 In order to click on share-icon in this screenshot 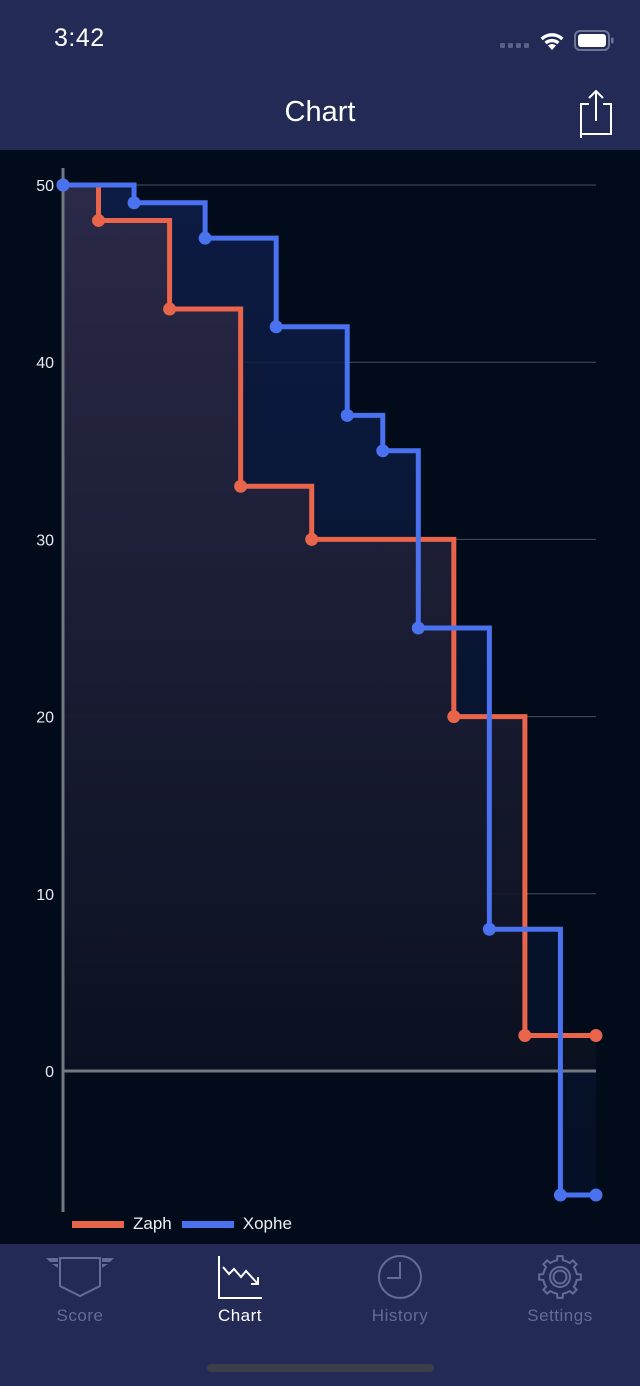, I will do `click(596, 113)`.